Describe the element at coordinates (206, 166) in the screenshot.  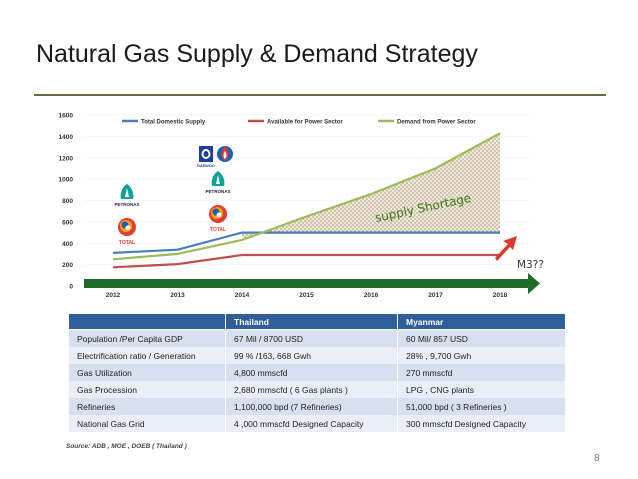
I see `daewoo-logo-text: DAEWOO` at that location.